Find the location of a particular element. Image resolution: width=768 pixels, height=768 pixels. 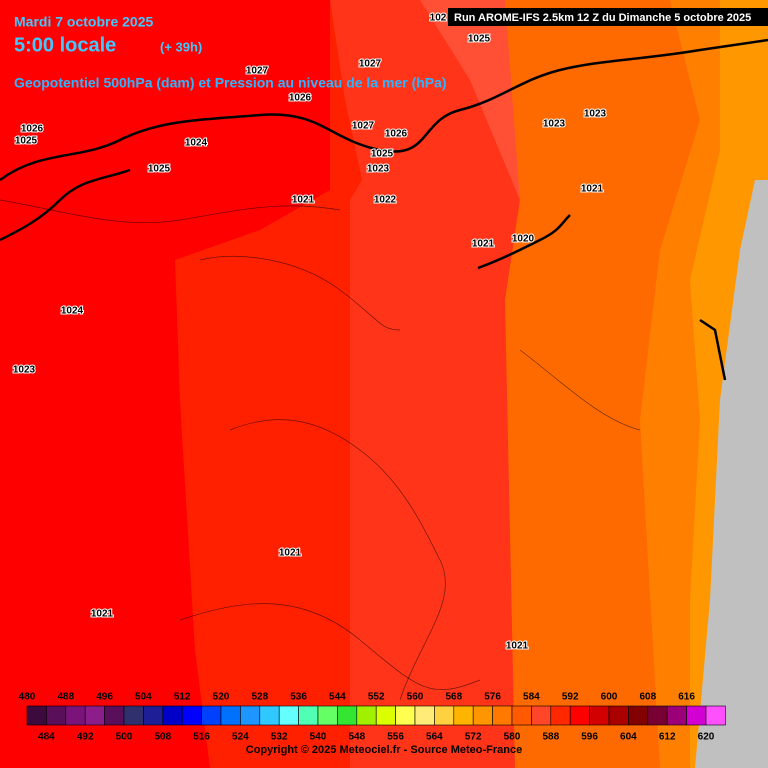

colorbar-label: 548 is located at coordinates (356, 737).